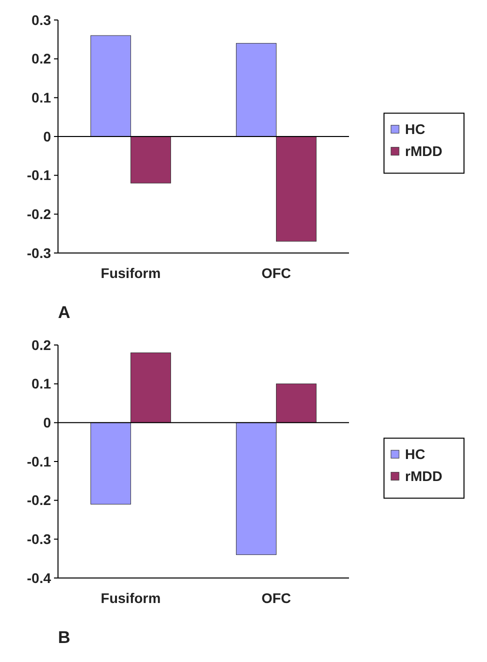 Image resolution: width=487 pixels, height=662 pixels. I want to click on y-tick-label: -0.4, so click(39, 578).